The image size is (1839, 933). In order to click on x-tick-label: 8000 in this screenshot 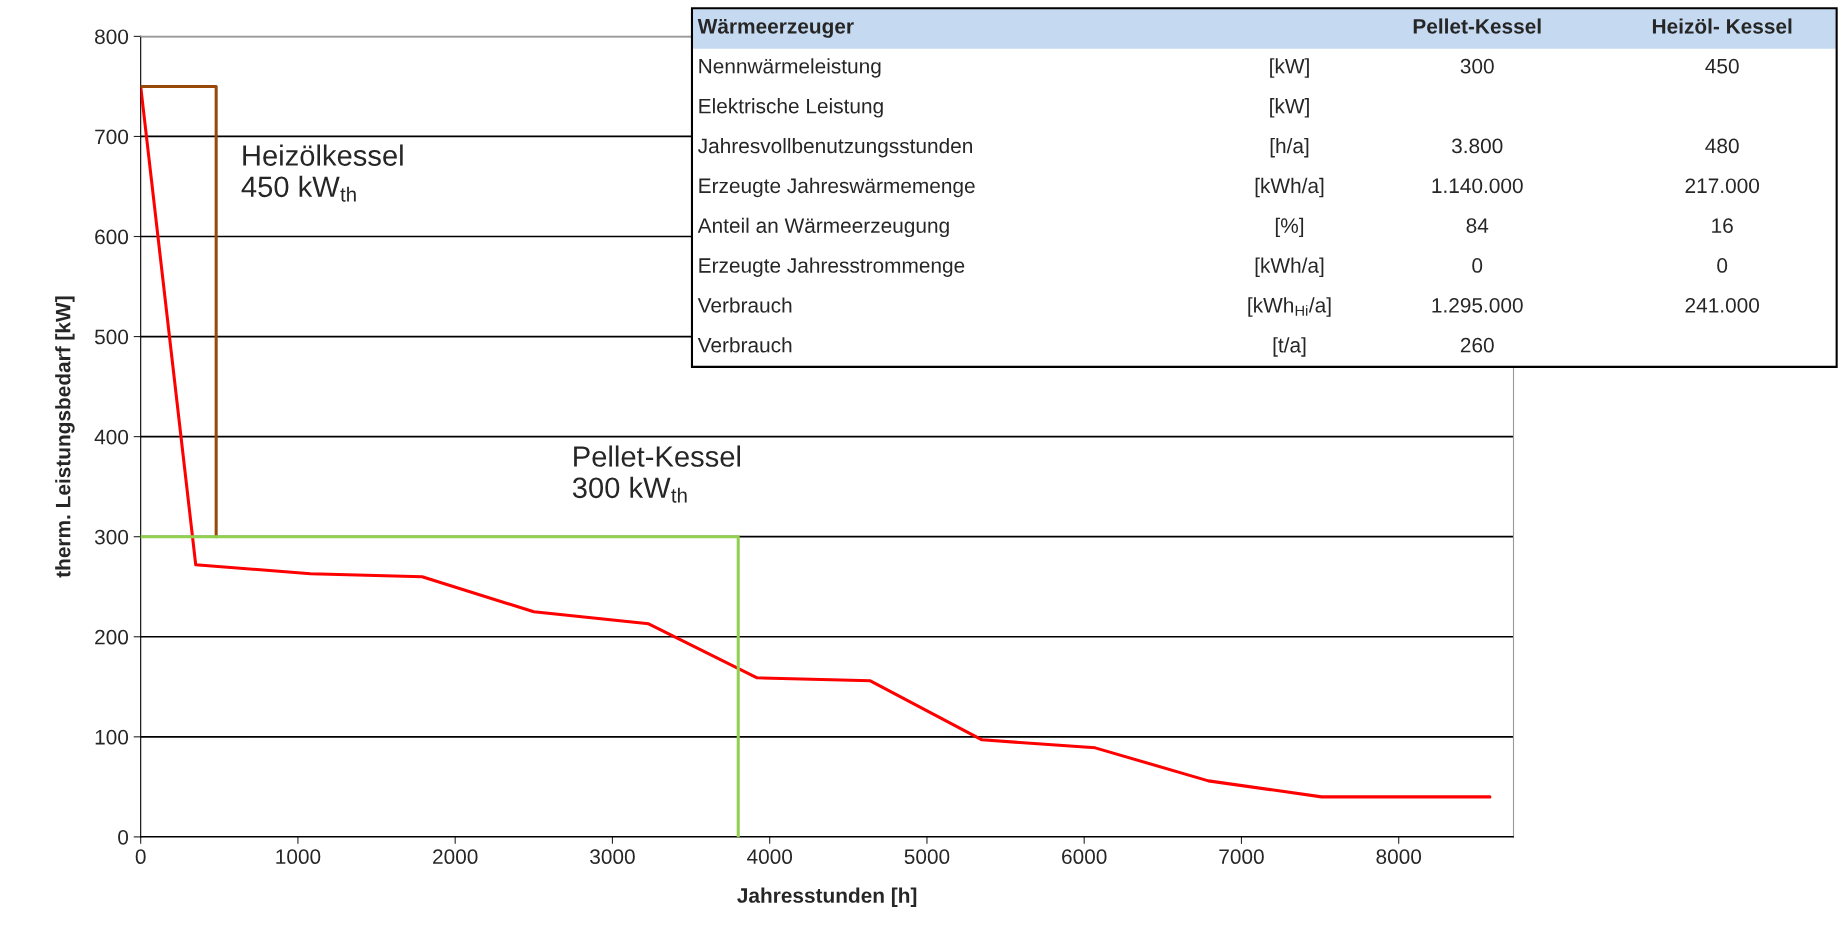, I will do `click(1399, 857)`.